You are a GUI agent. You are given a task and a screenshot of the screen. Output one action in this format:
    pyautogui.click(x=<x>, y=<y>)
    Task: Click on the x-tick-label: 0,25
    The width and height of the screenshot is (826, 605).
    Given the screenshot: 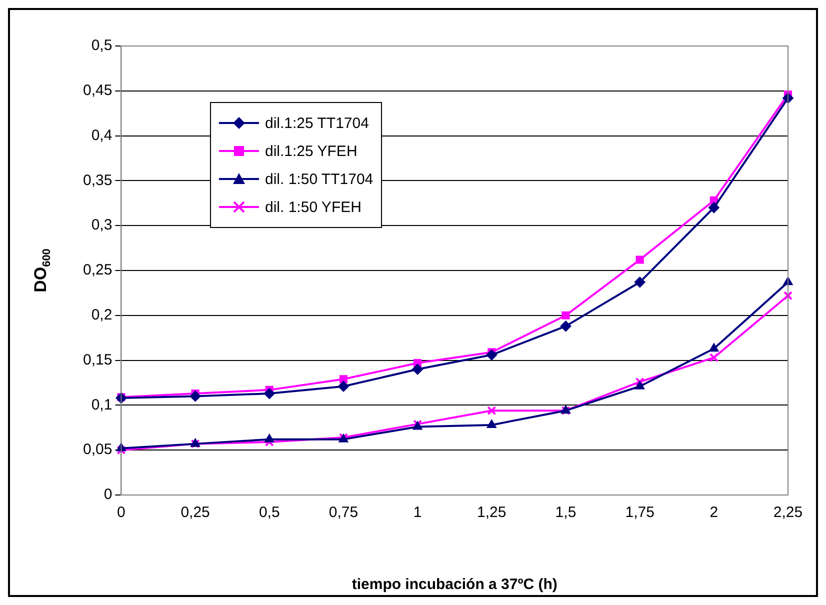 What is the action you would take?
    pyautogui.click(x=195, y=513)
    